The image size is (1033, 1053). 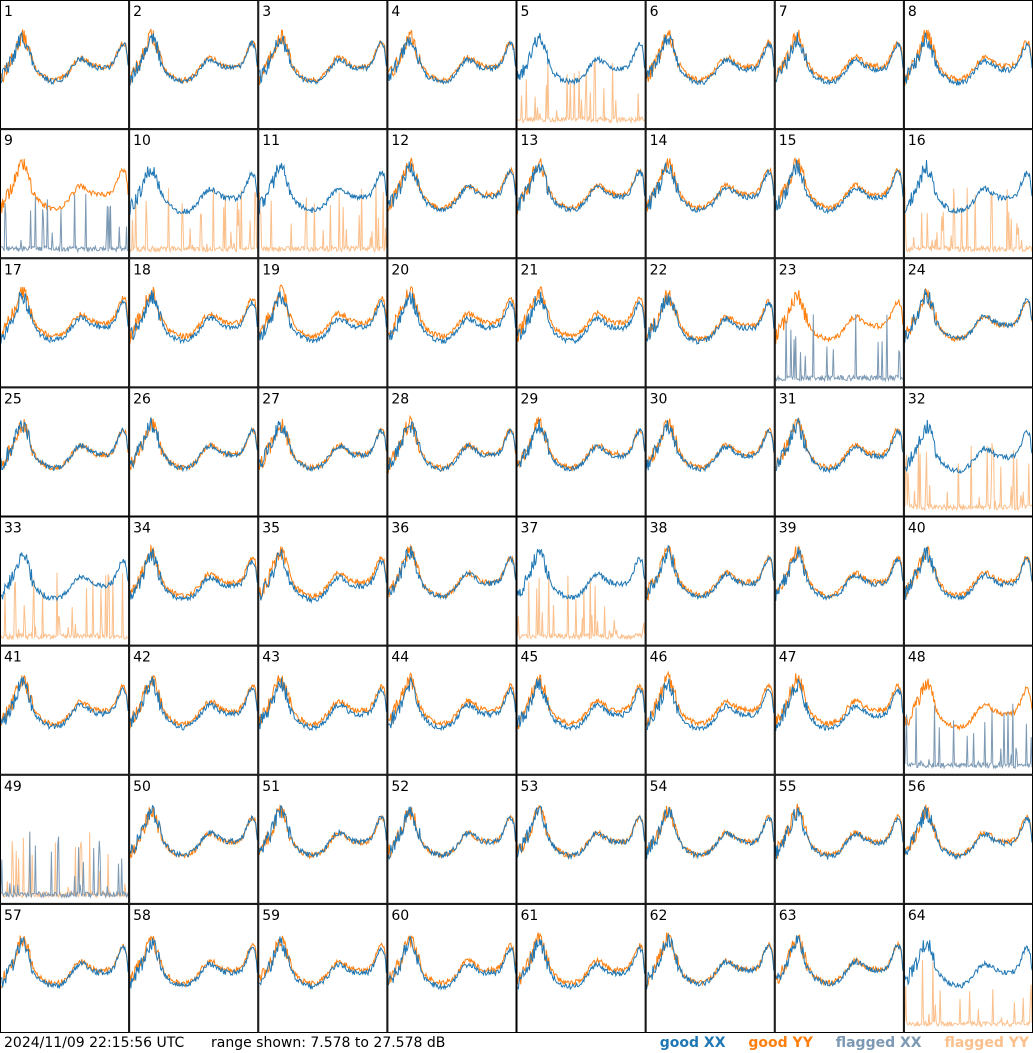 What do you see at coordinates (968, 581) in the screenshot?
I see `antenna-panel: 40` at bounding box center [968, 581].